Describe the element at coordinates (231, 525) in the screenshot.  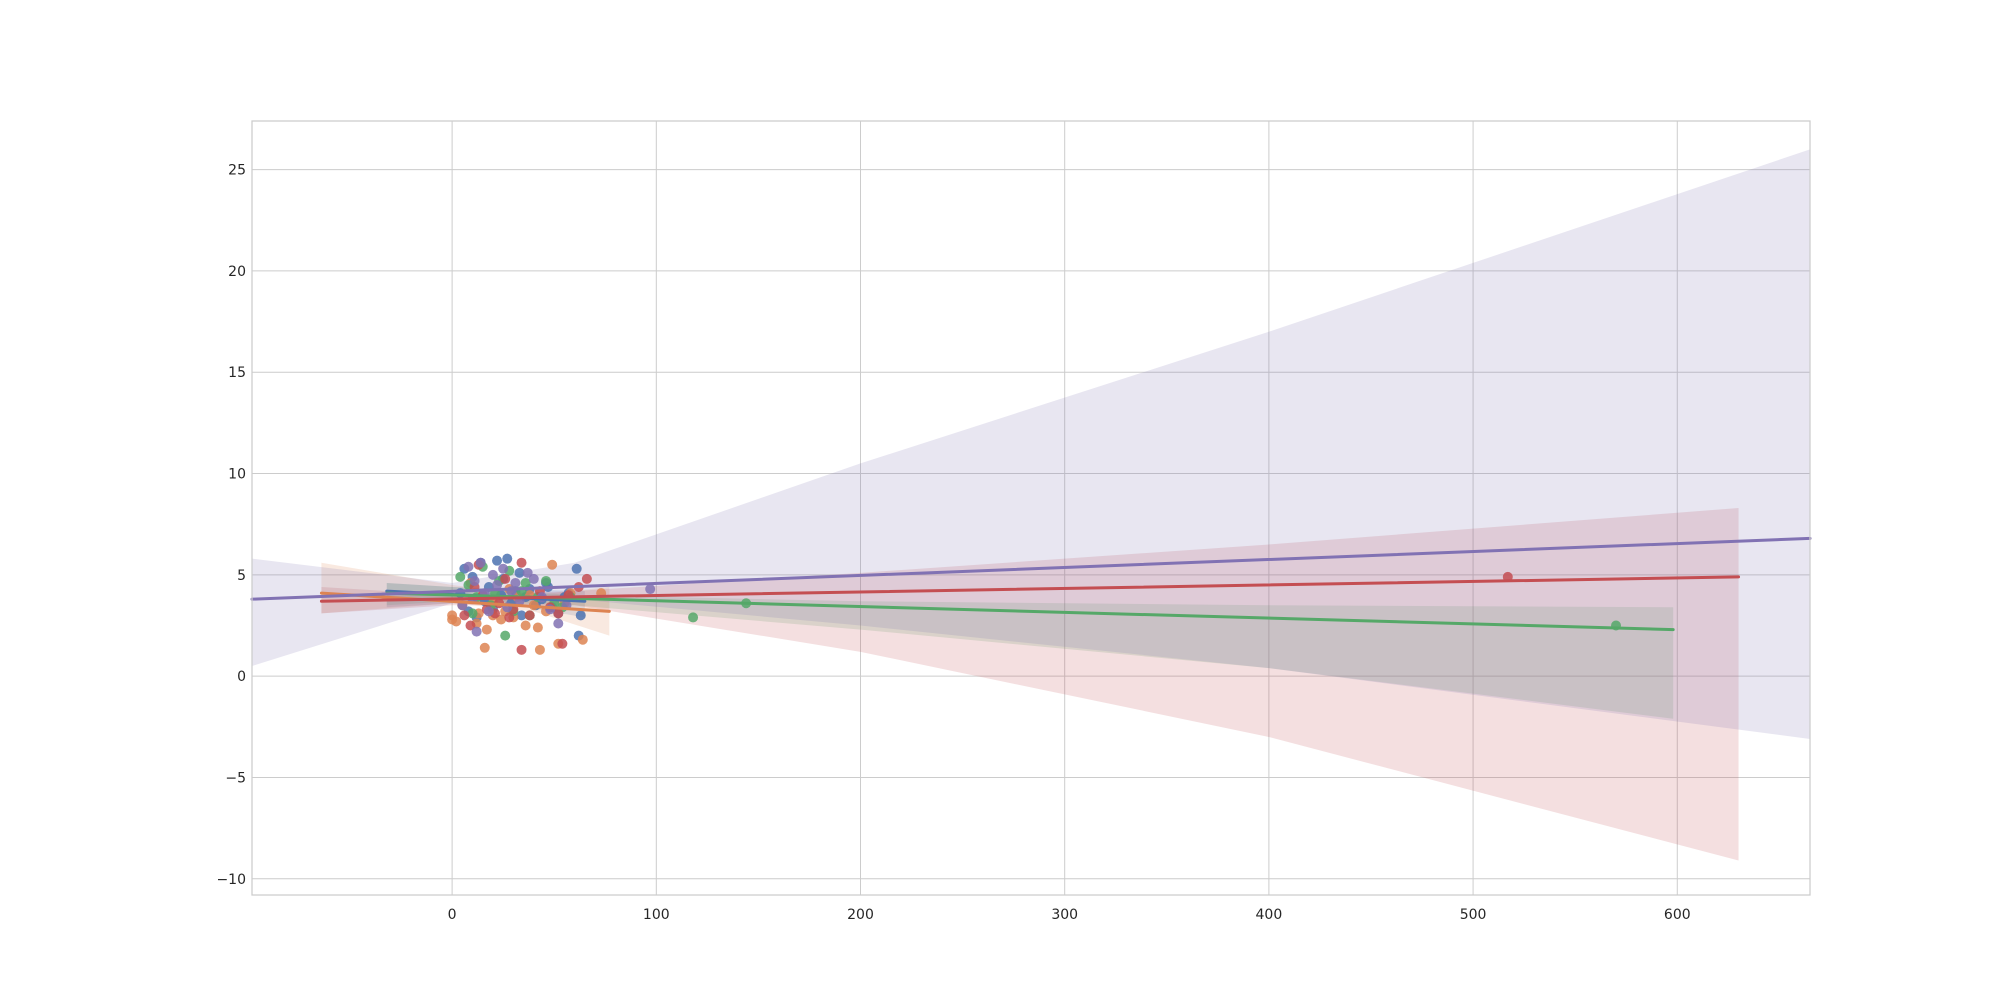
I see `y-axis-ticks: −10 −5 0 5 10 15 20 25` at that location.